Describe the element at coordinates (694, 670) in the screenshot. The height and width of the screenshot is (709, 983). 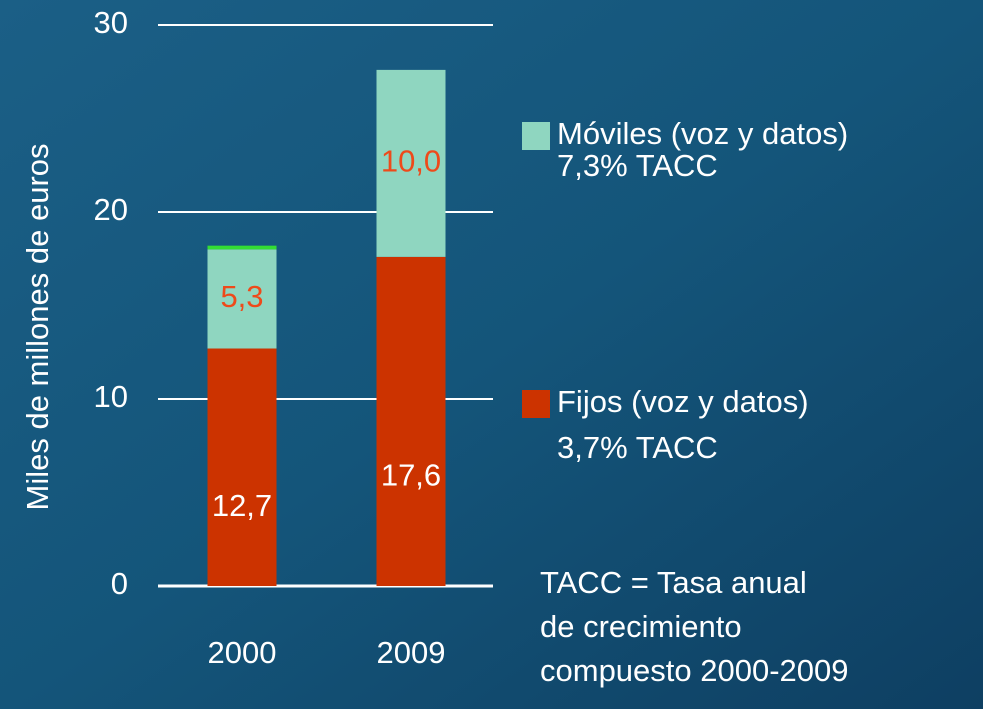
I see `footnote: compuesto 2000-2009` at that location.